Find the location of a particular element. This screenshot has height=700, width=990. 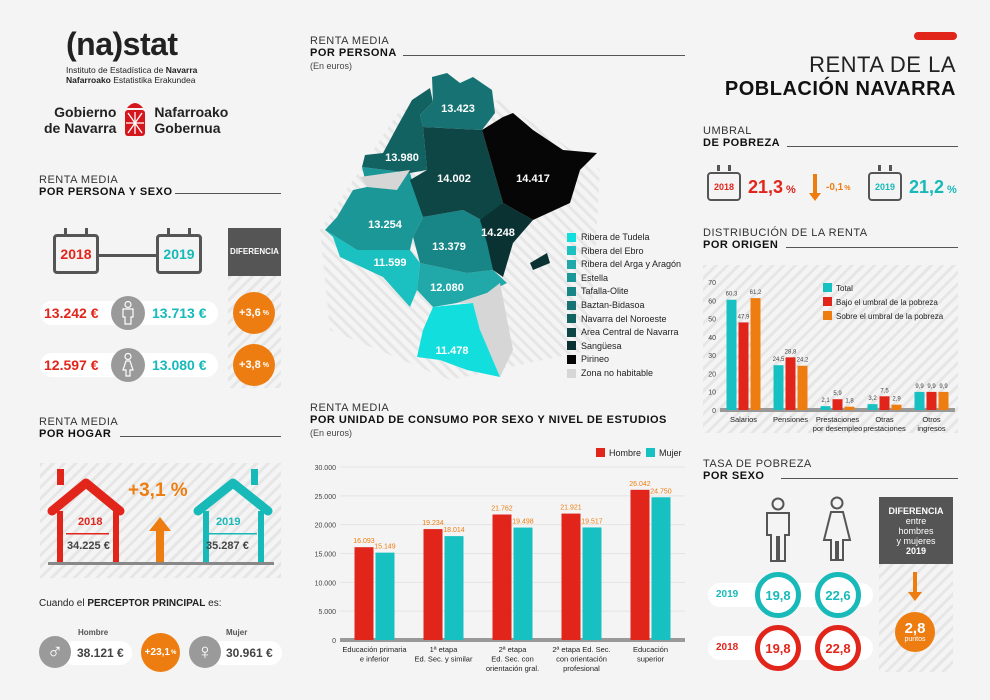

data-label: 9,9 is located at coordinates (943, 387).